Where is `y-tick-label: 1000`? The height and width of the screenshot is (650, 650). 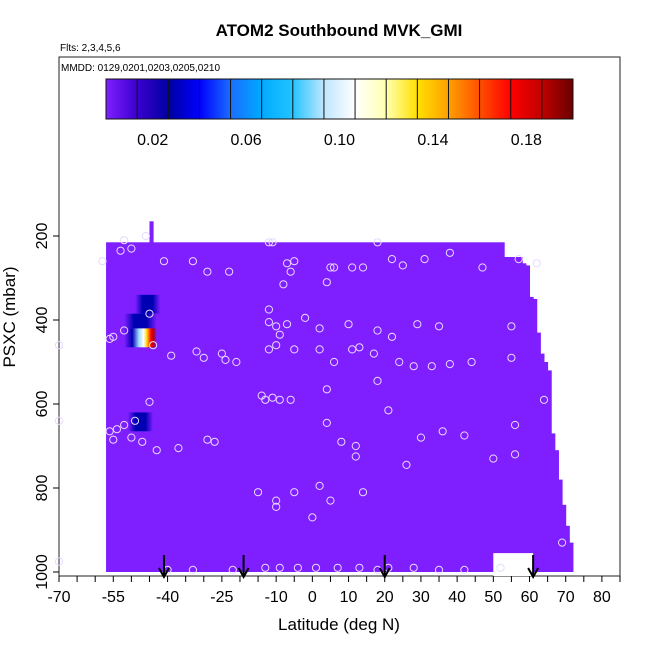 y-tick-label: 1000 is located at coordinates (42, 572).